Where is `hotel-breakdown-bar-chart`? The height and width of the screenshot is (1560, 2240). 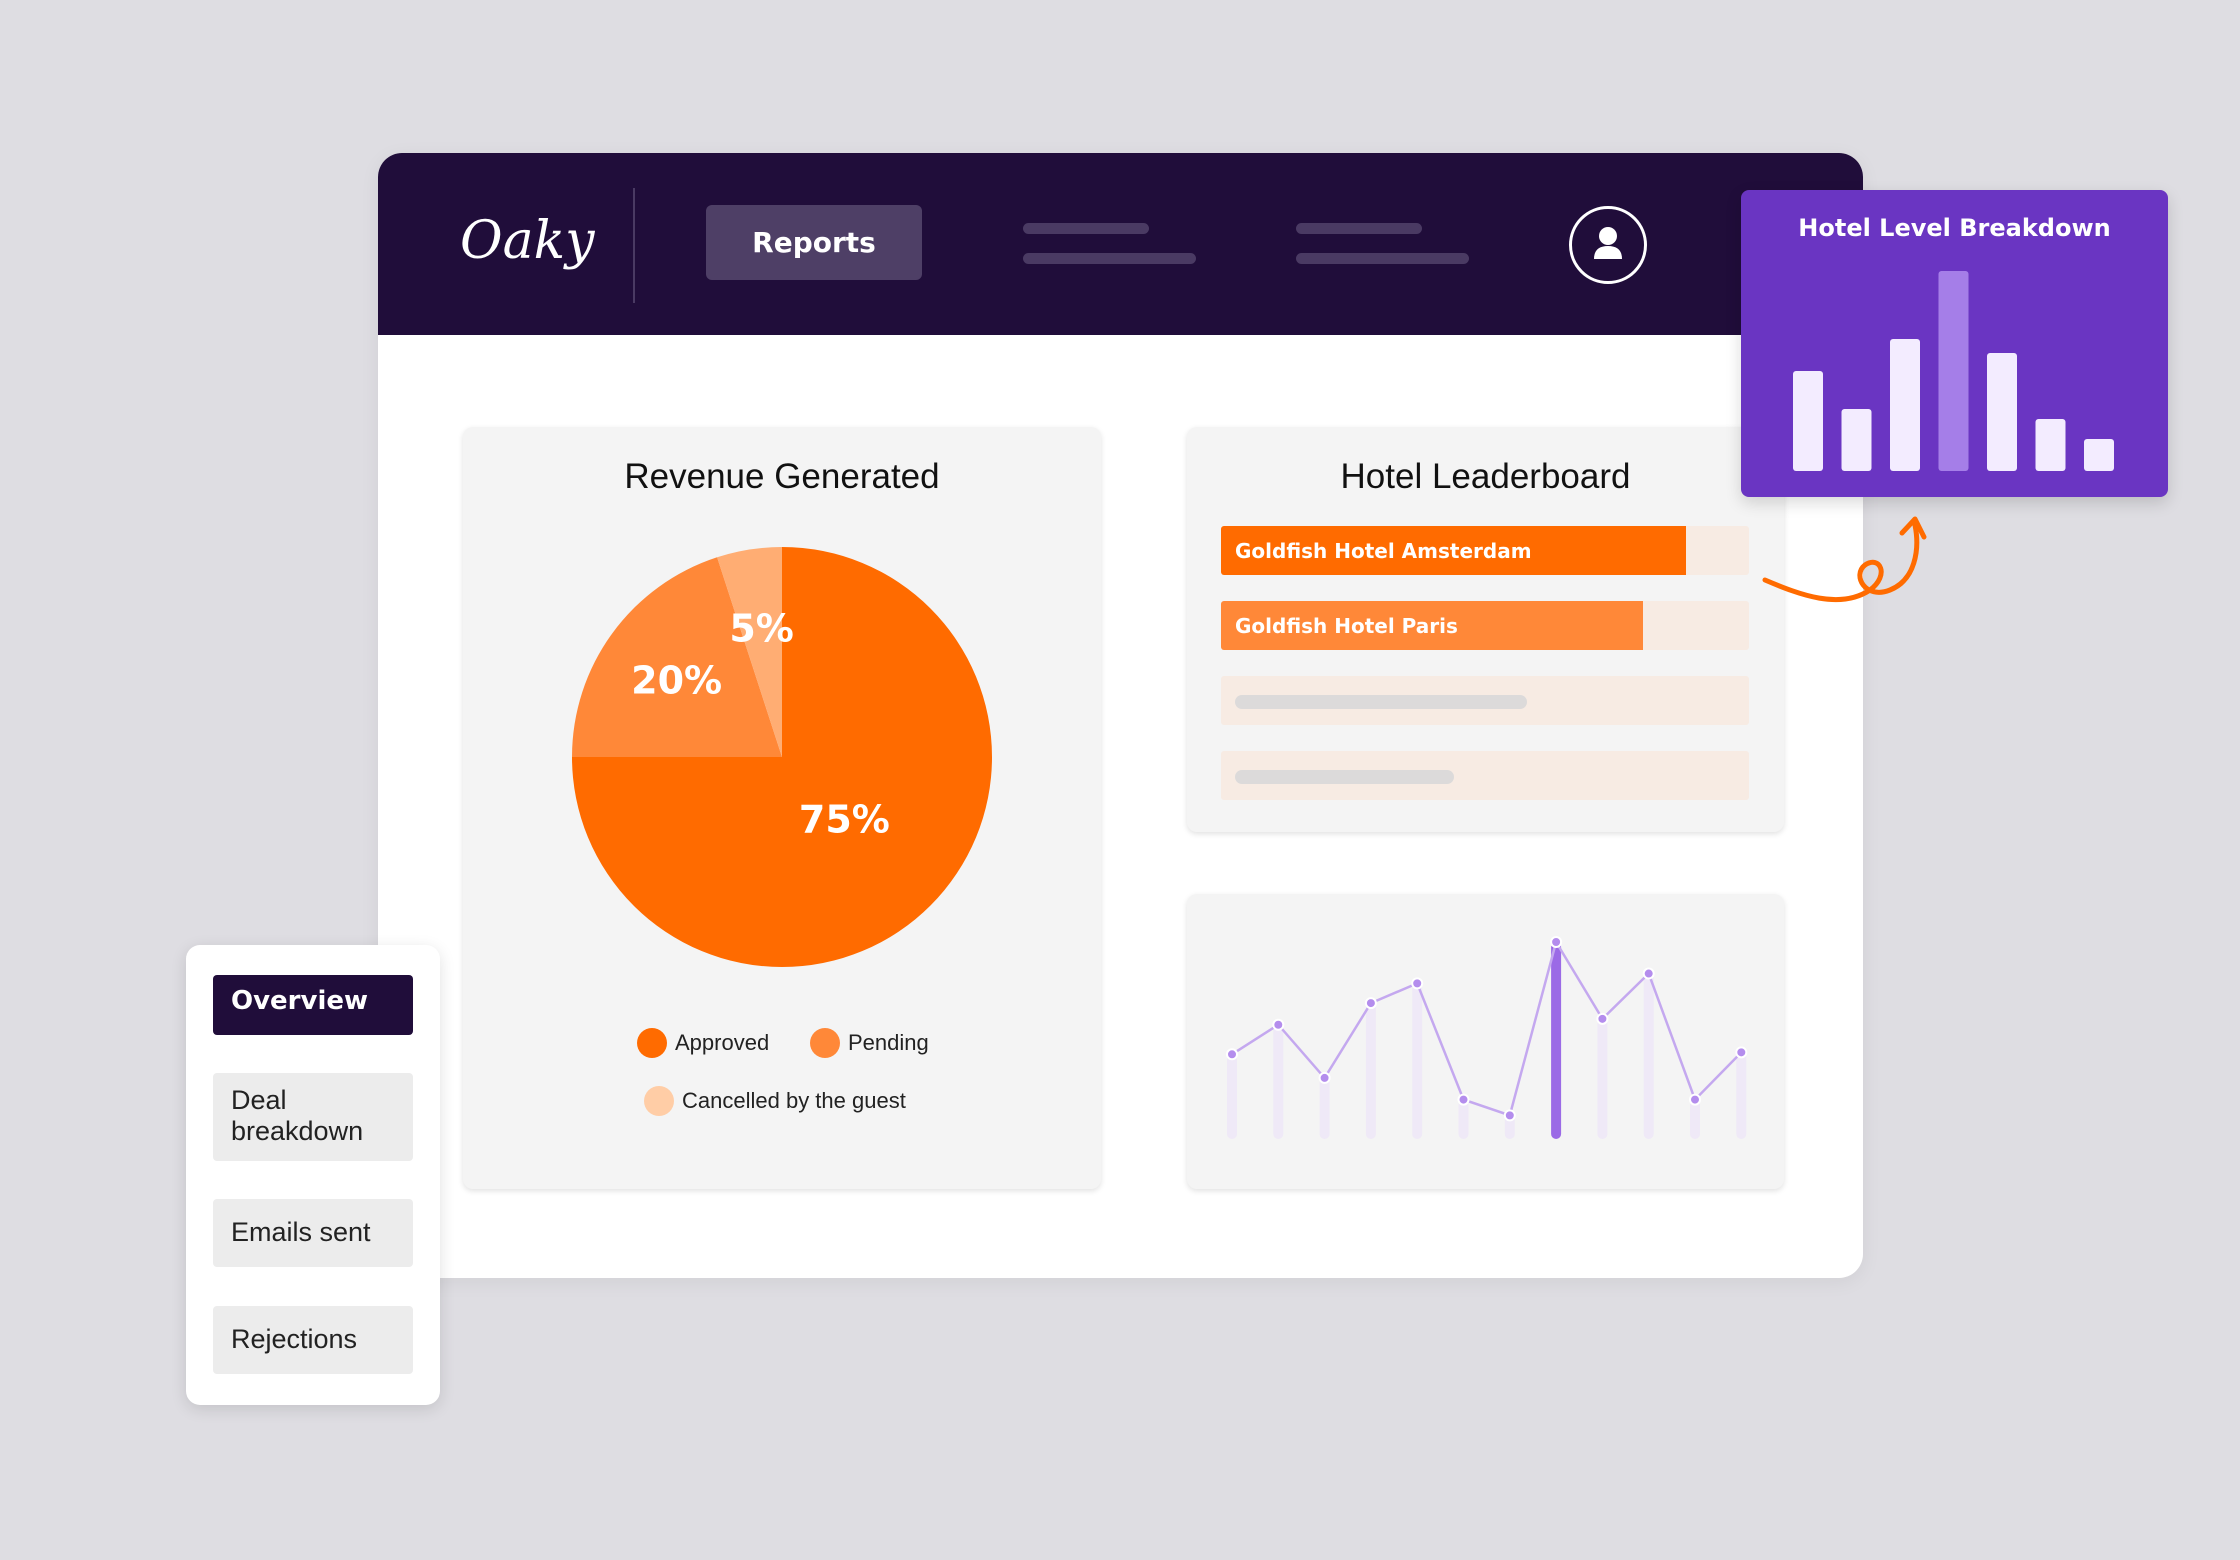 hotel-breakdown-bar-chart is located at coordinates (1953, 371).